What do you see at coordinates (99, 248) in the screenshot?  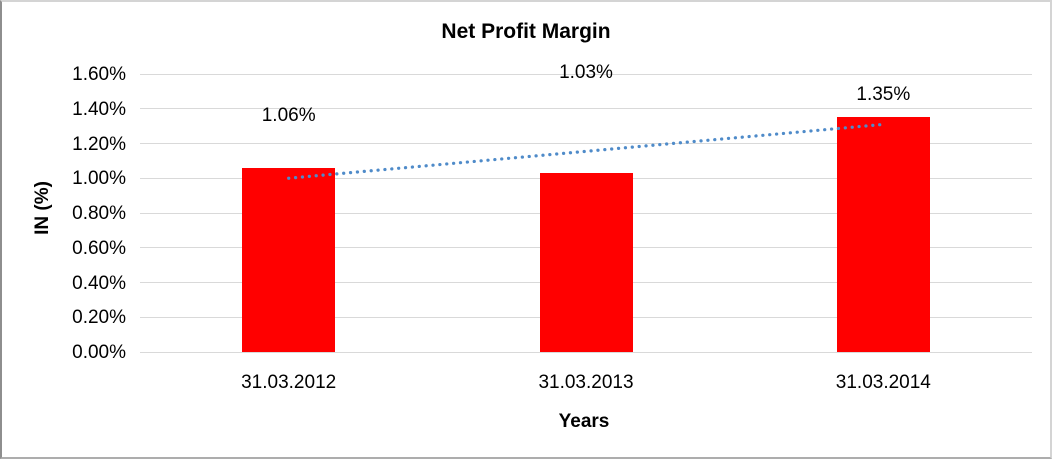 I see `y-tick-label: 0.60%` at bounding box center [99, 248].